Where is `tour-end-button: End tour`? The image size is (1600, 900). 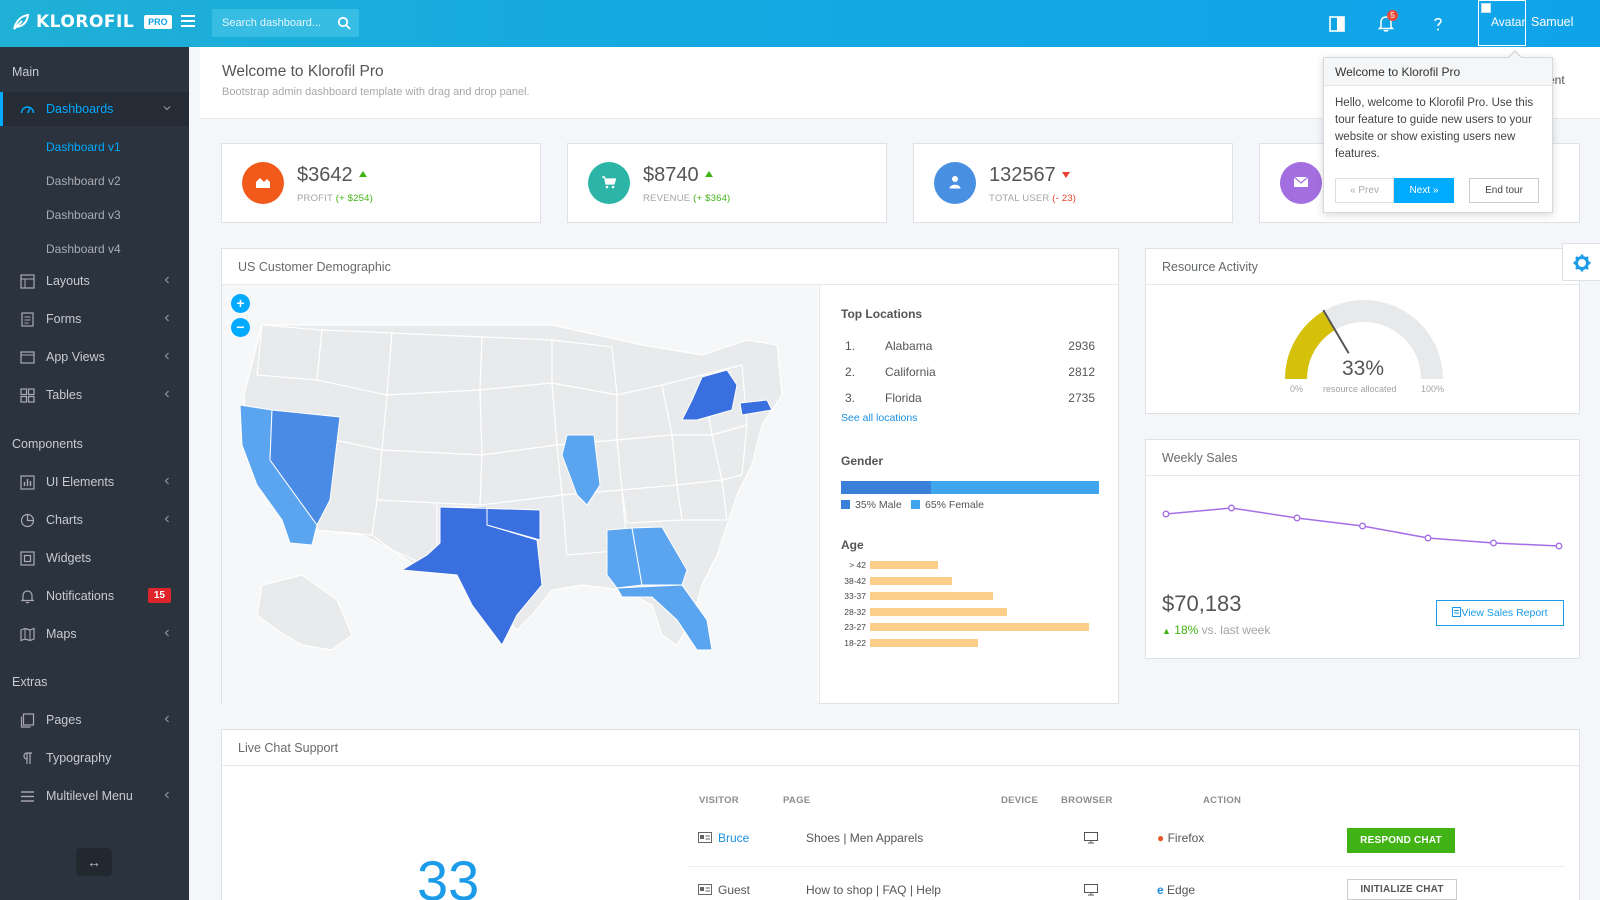
tour-end-button: End tour is located at coordinates (1504, 190).